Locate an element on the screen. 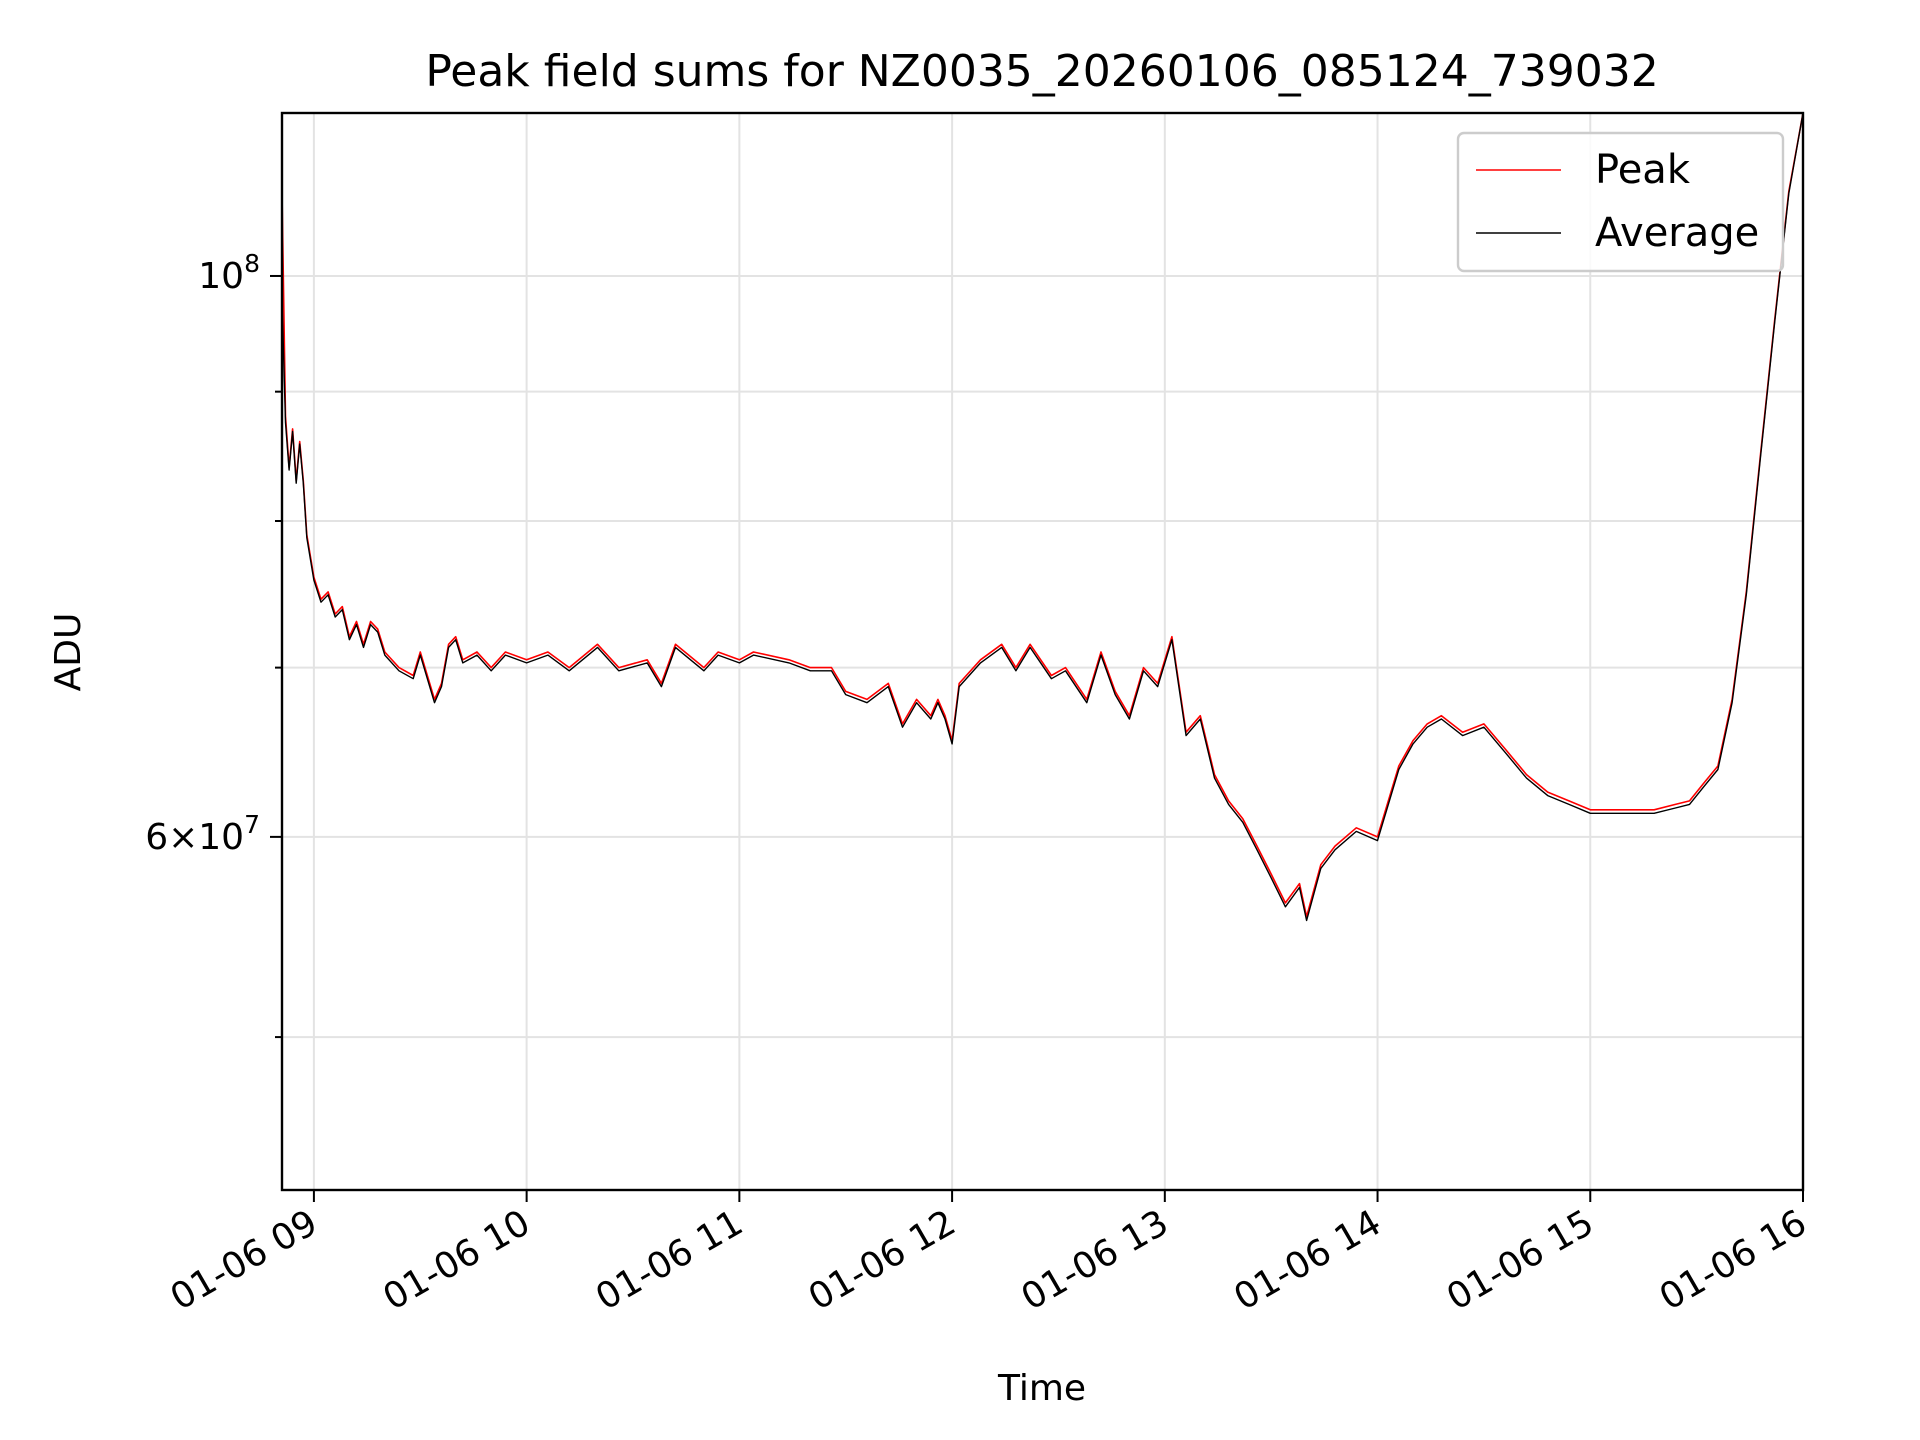  y-axis-label: ADU is located at coordinates (68, 652).